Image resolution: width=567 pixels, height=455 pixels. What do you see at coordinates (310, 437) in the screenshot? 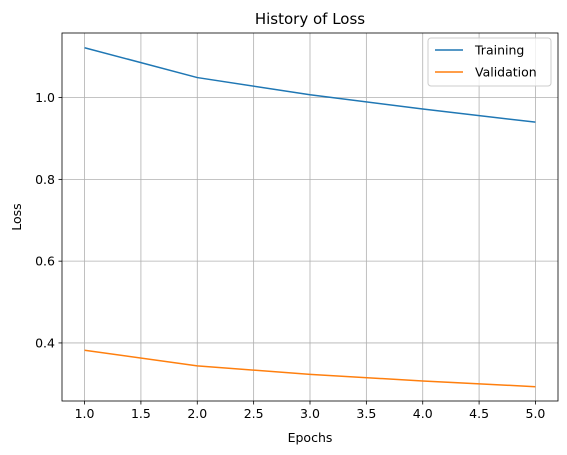
I see `x-axis-label: Epochs` at bounding box center [310, 437].